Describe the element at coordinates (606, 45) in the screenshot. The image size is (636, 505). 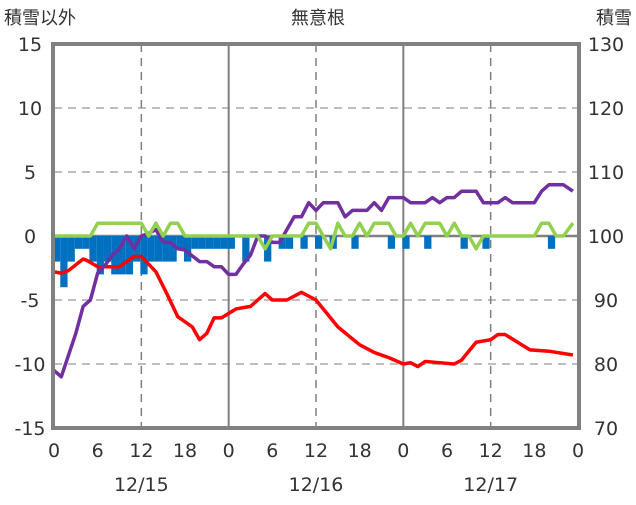
I see `right-tick-label: 130` at that location.